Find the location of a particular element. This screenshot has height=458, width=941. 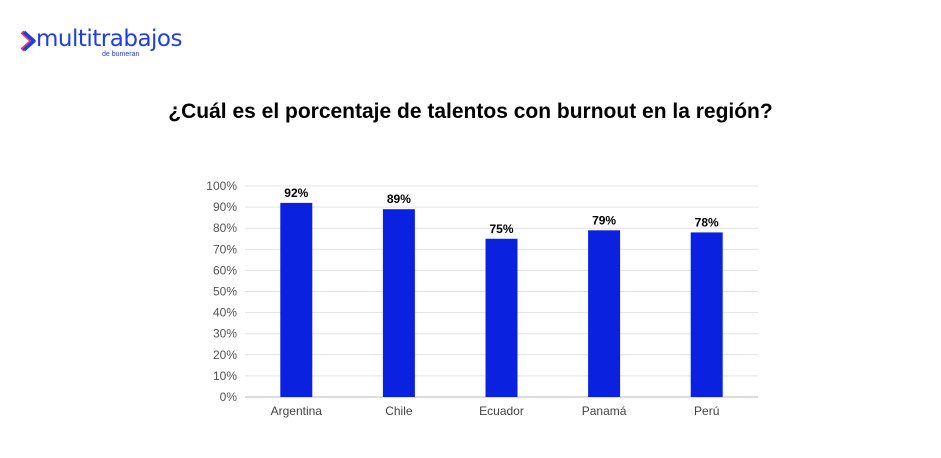

y-tick-label: 50% is located at coordinates (225, 292).